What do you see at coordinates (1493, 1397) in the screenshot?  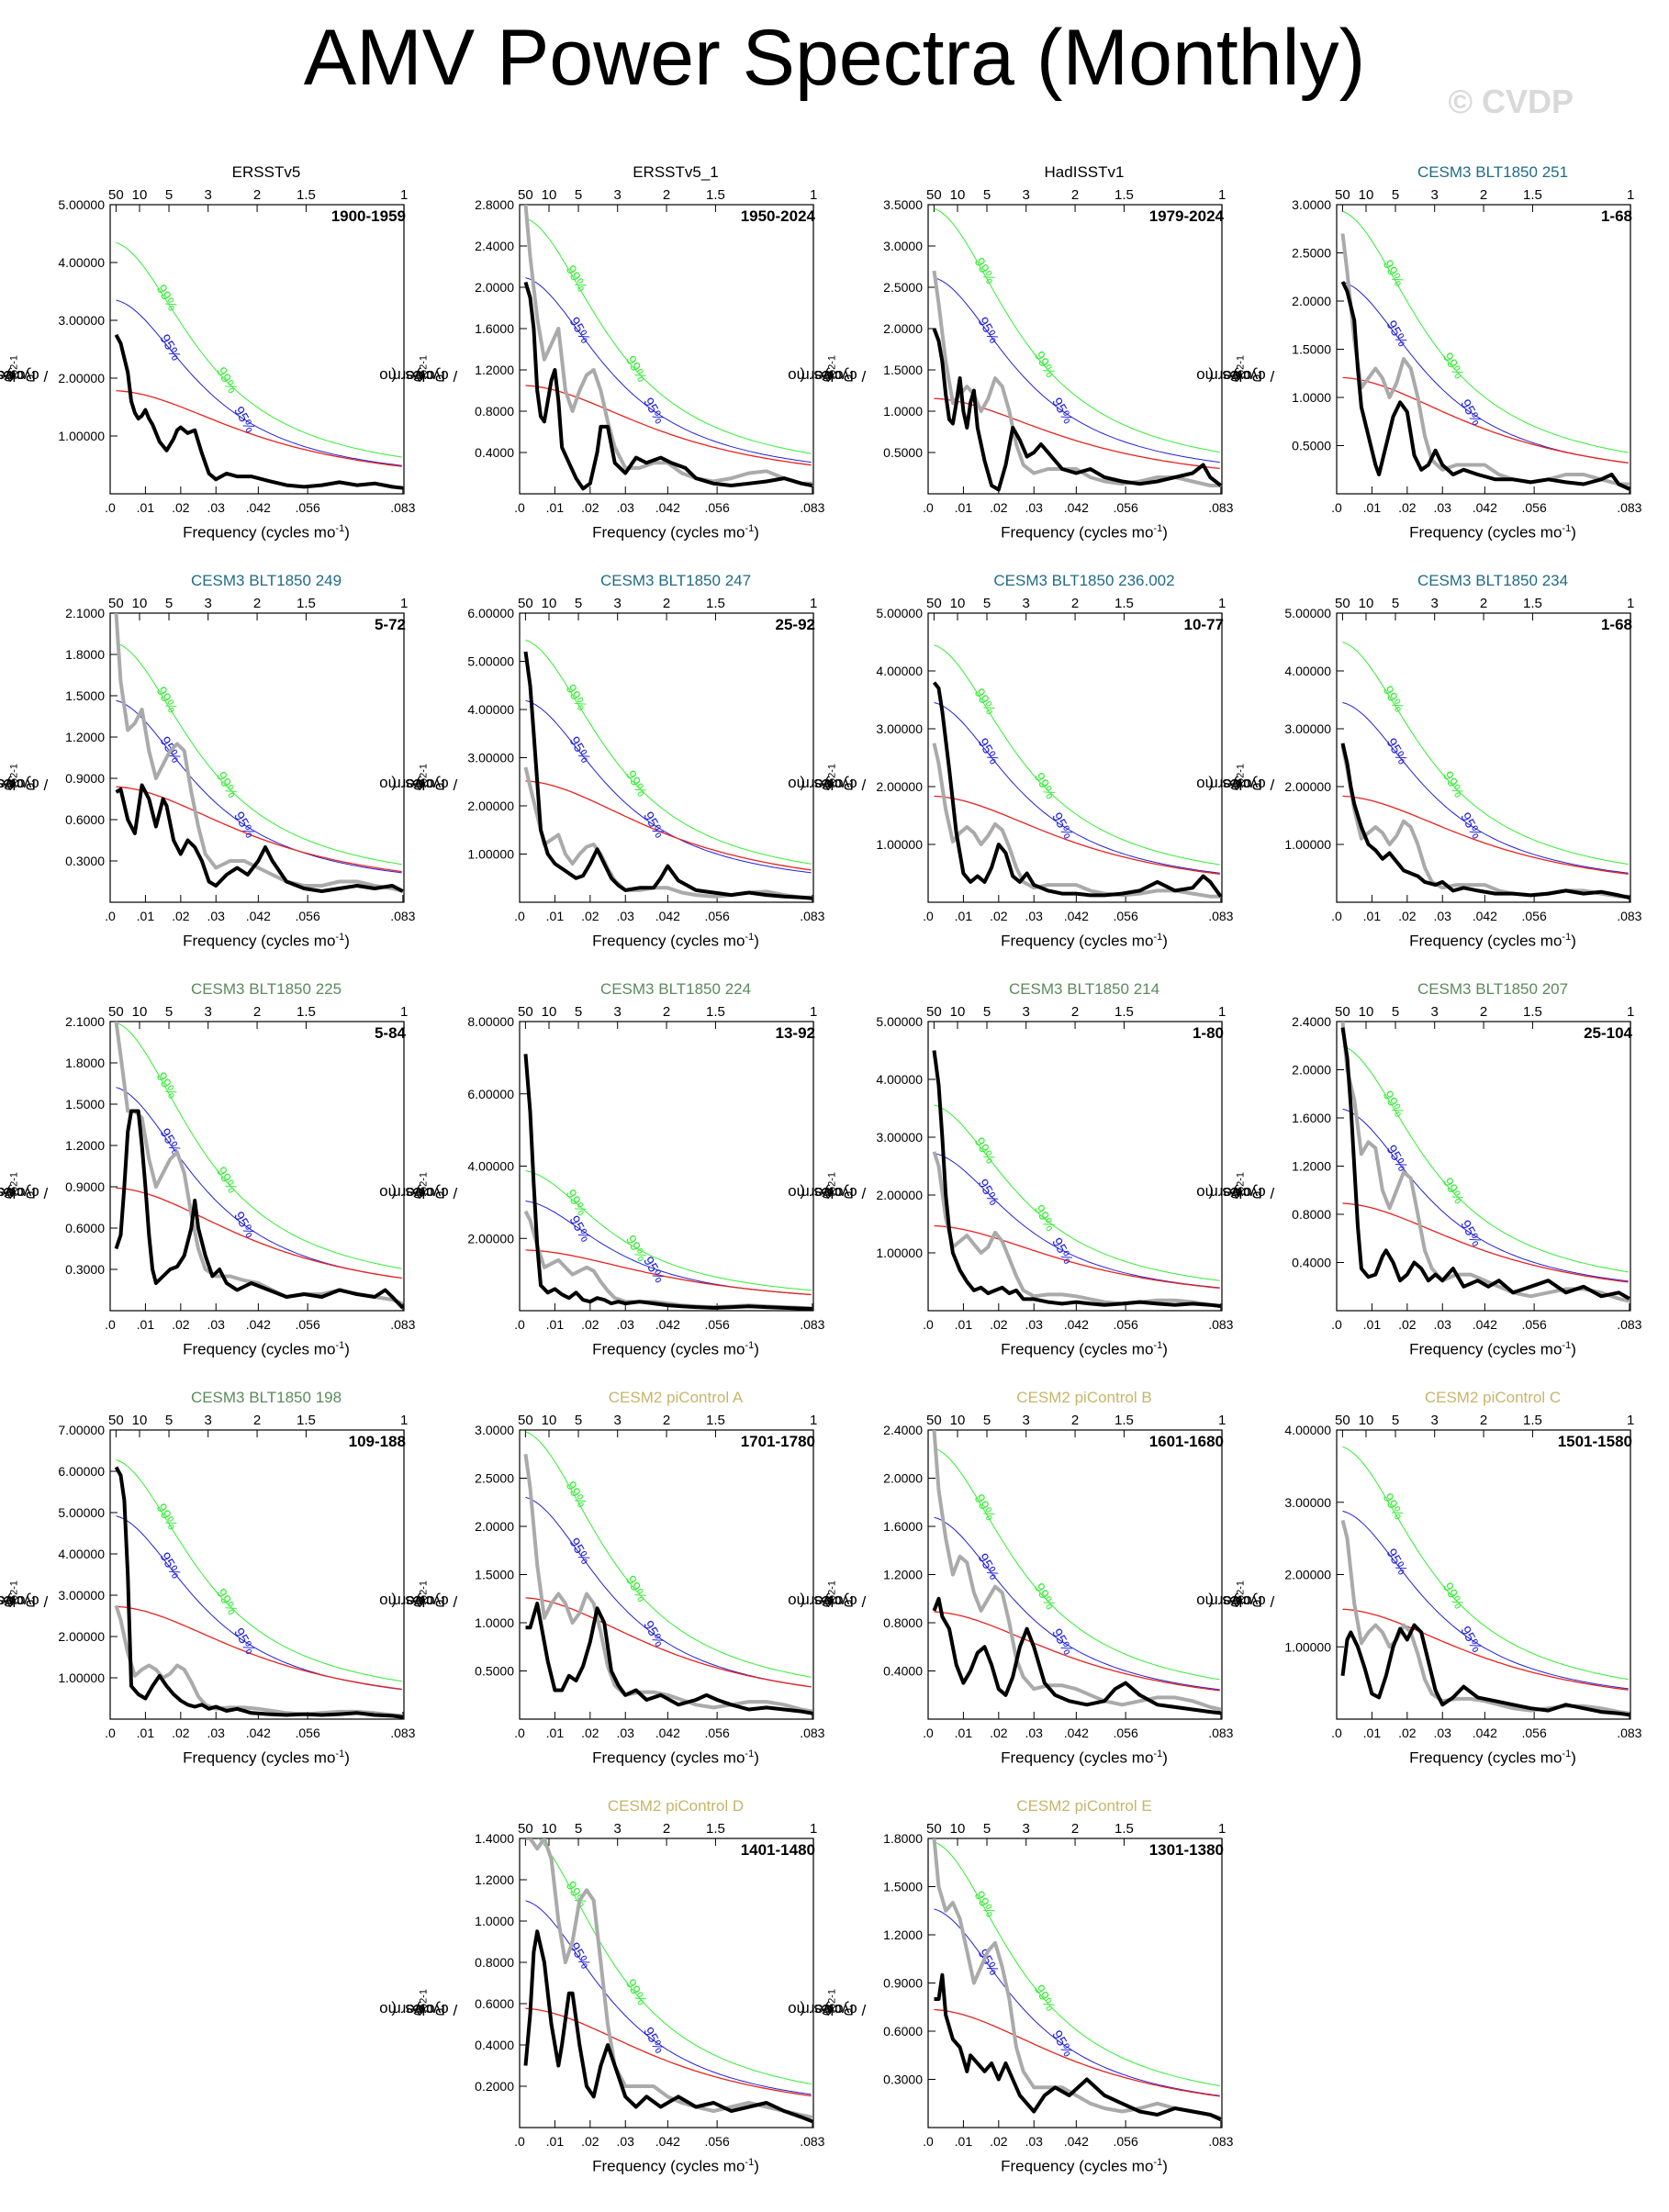 I see `panel-title: CESM2 piControl C` at bounding box center [1493, 1397].